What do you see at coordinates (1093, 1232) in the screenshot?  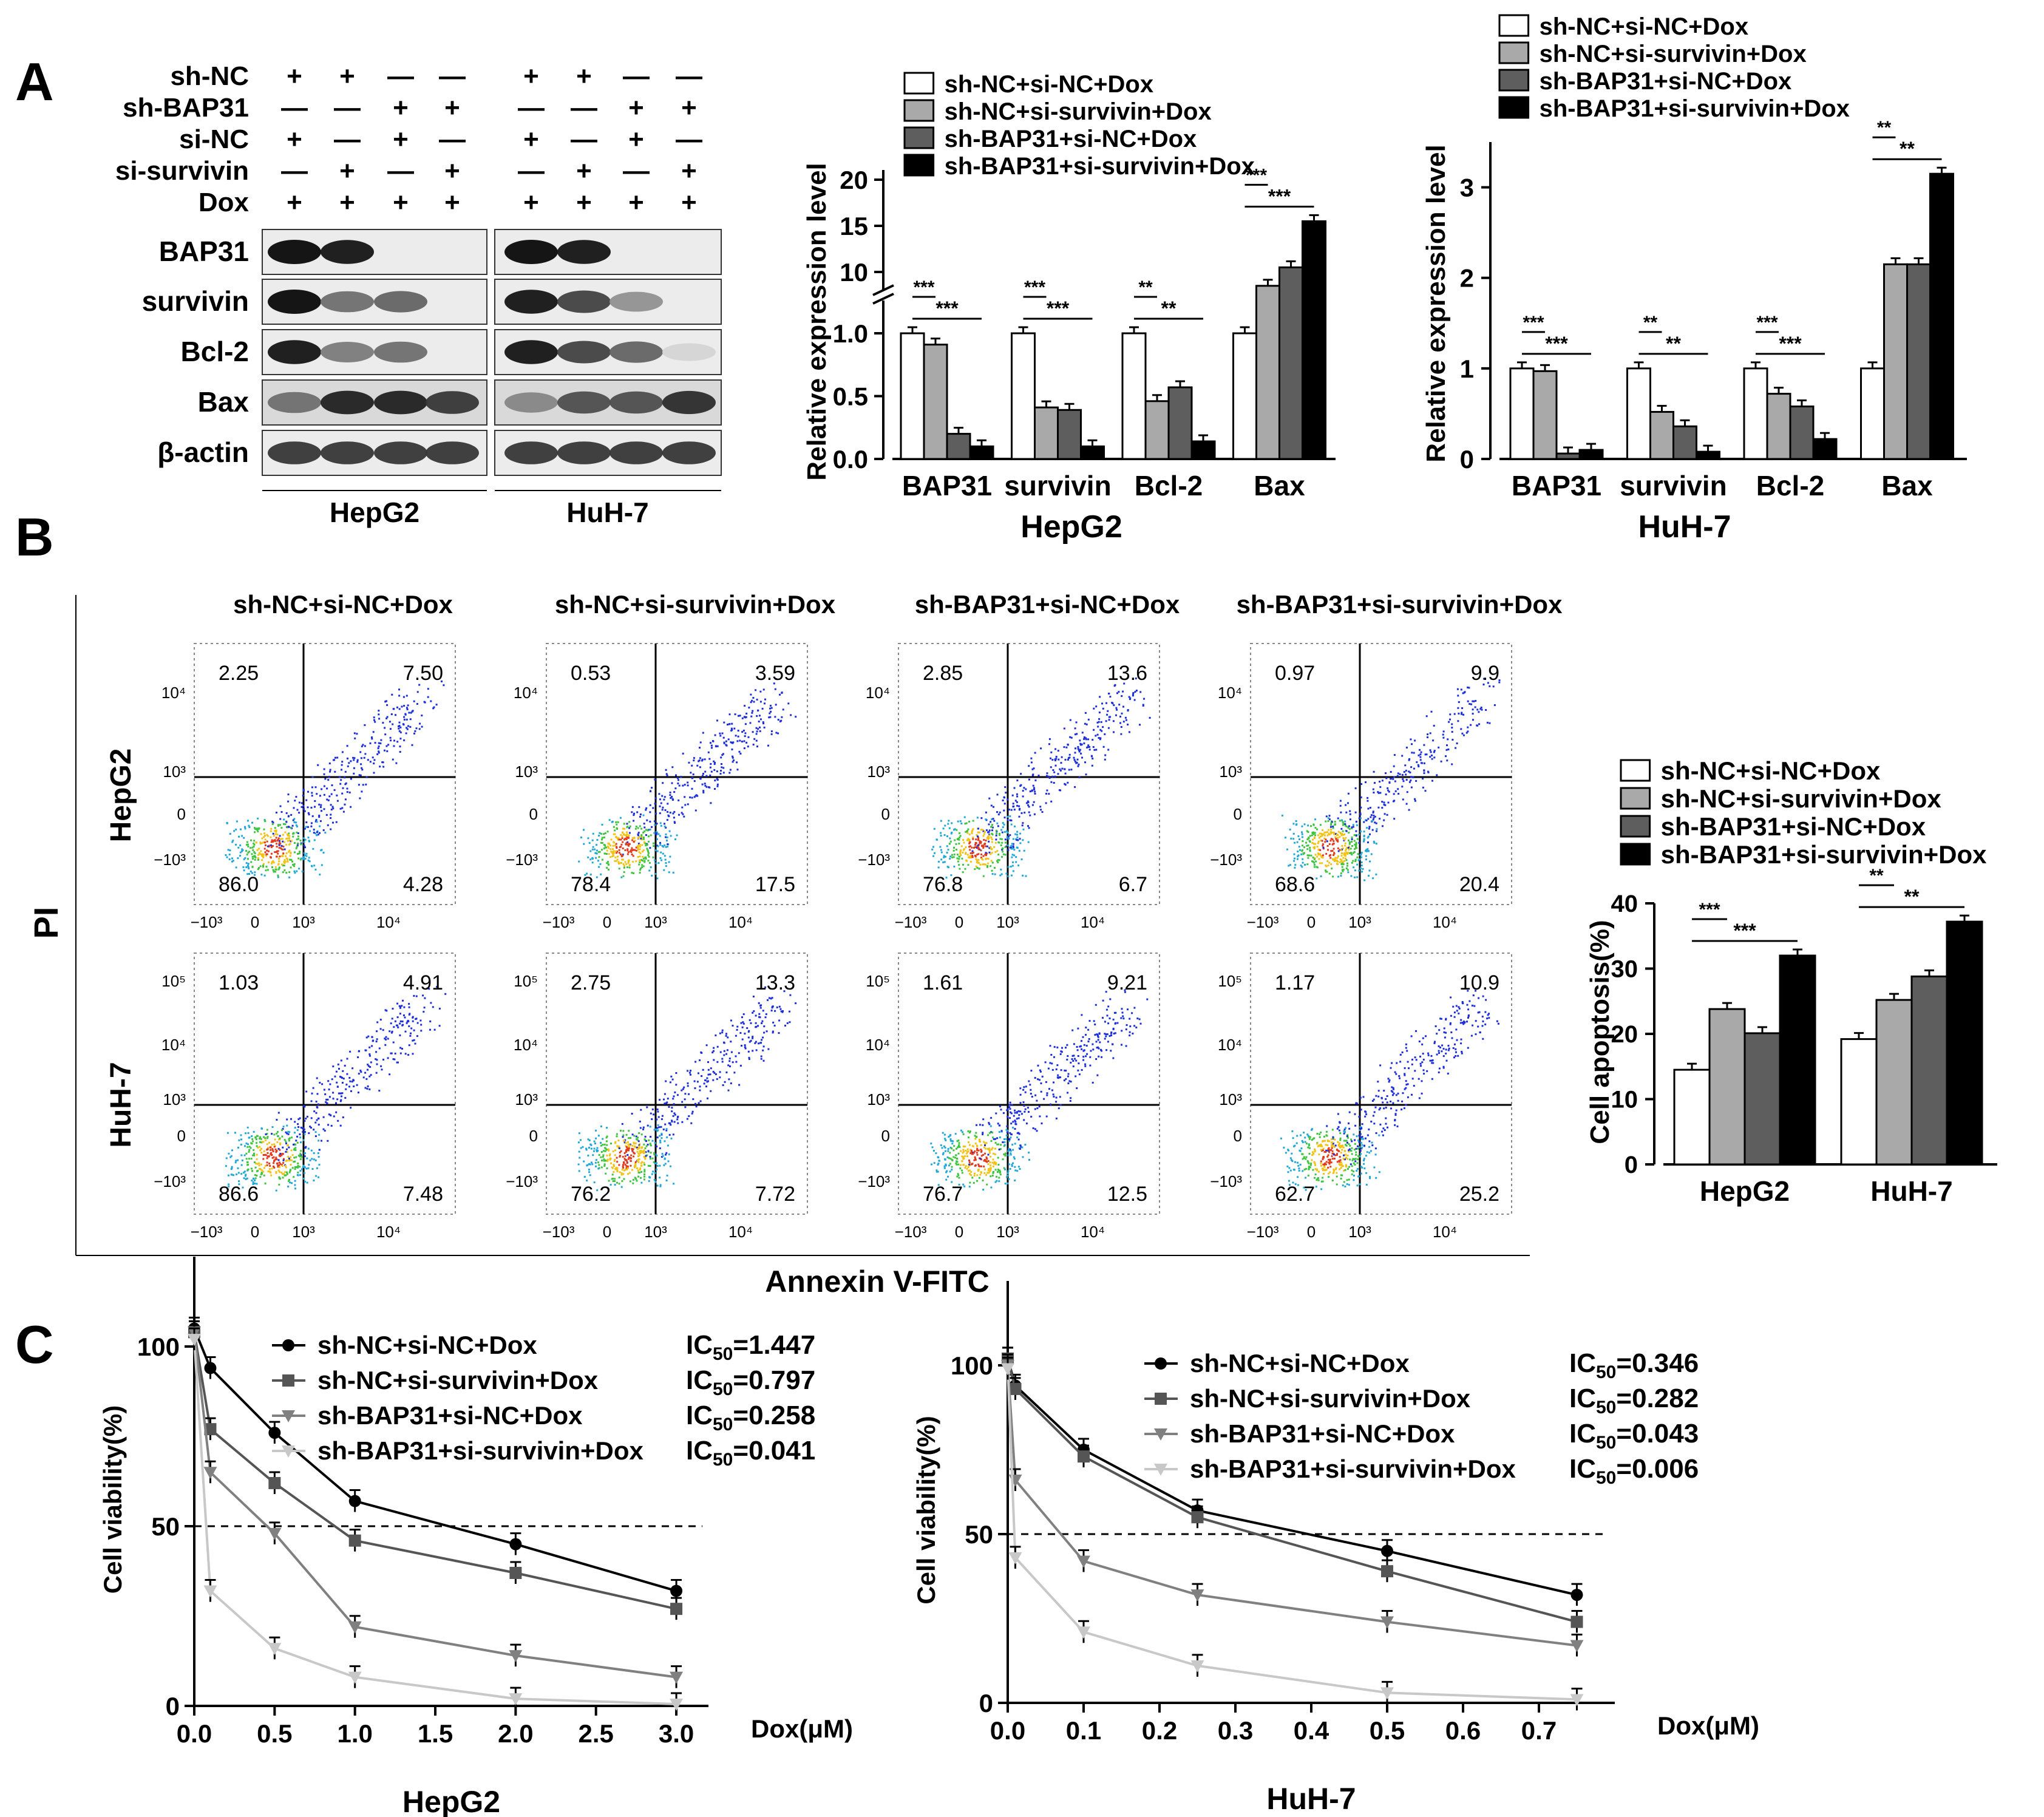 I see `x-tick-label: 10⁴` at bounding box center [1093, 1232].